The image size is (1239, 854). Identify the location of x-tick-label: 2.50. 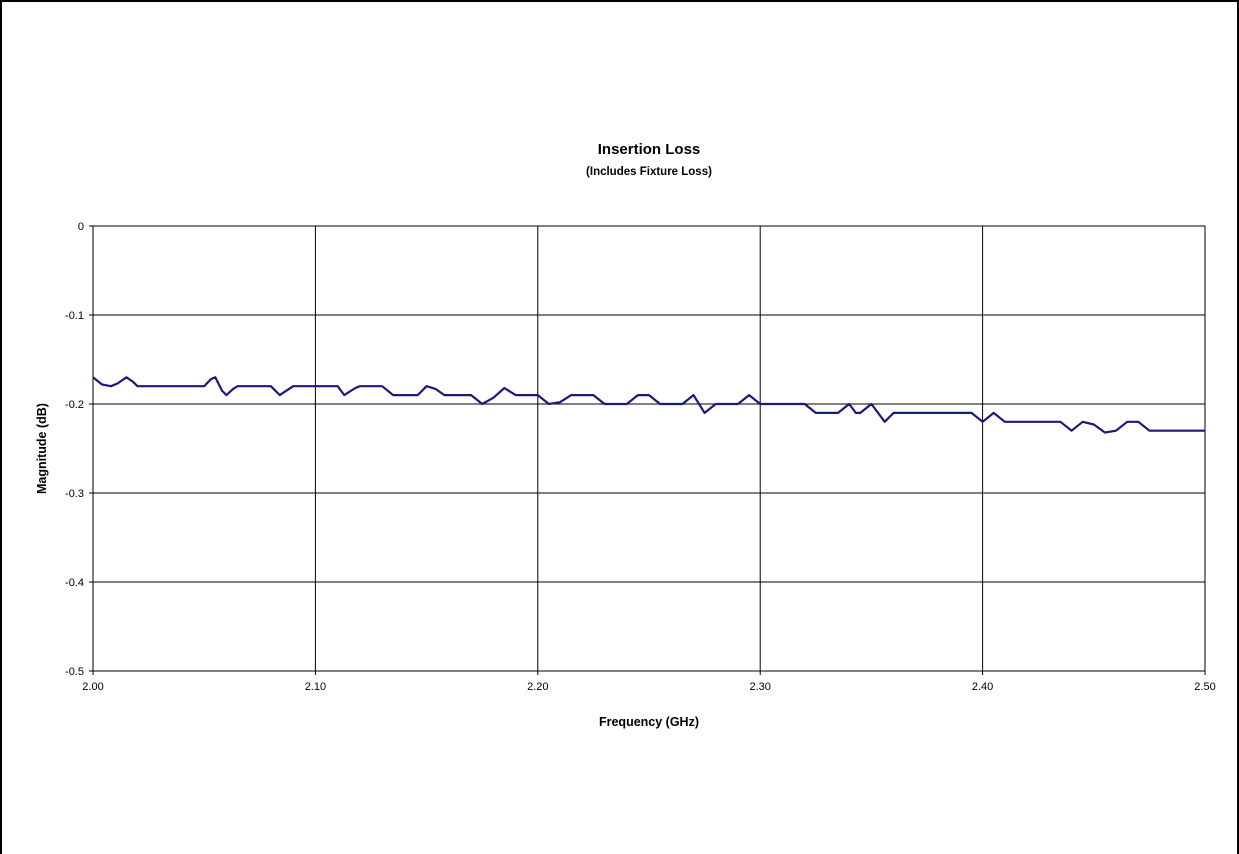
(1204, 687).